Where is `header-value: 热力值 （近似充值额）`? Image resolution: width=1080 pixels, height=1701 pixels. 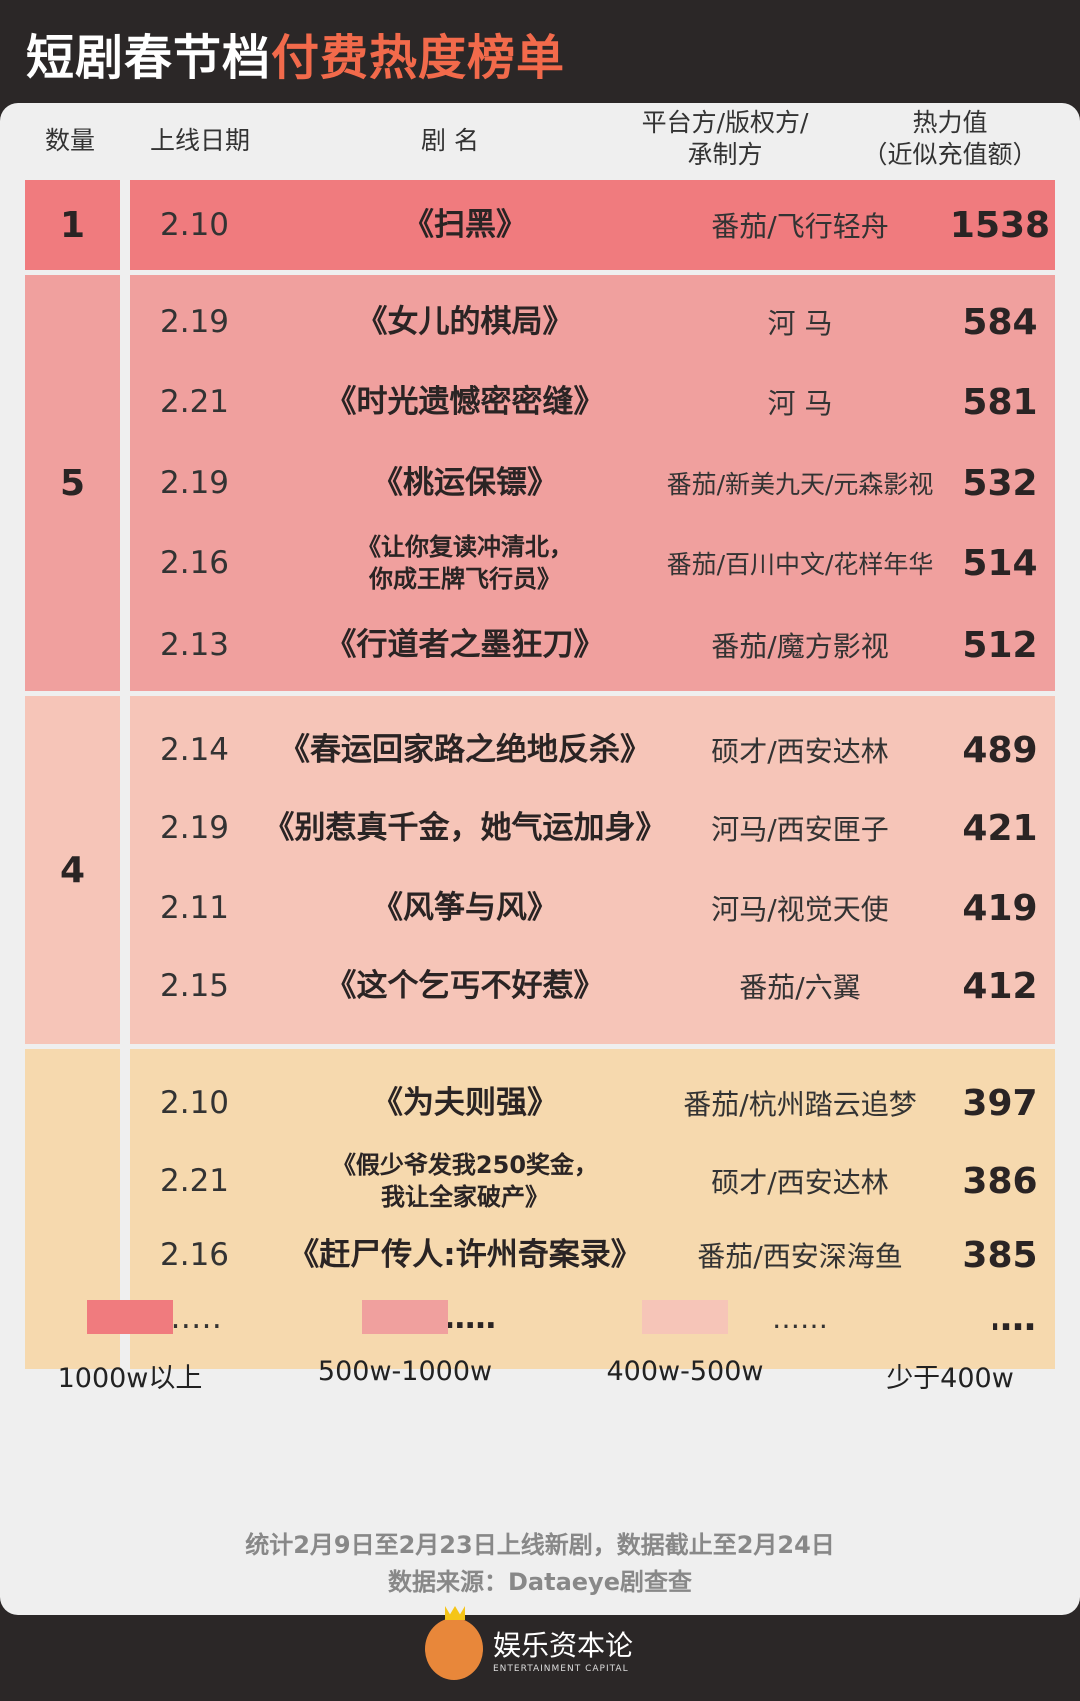 header-value: 热力值 （近似充值额） is located at coordinates (950, 138).